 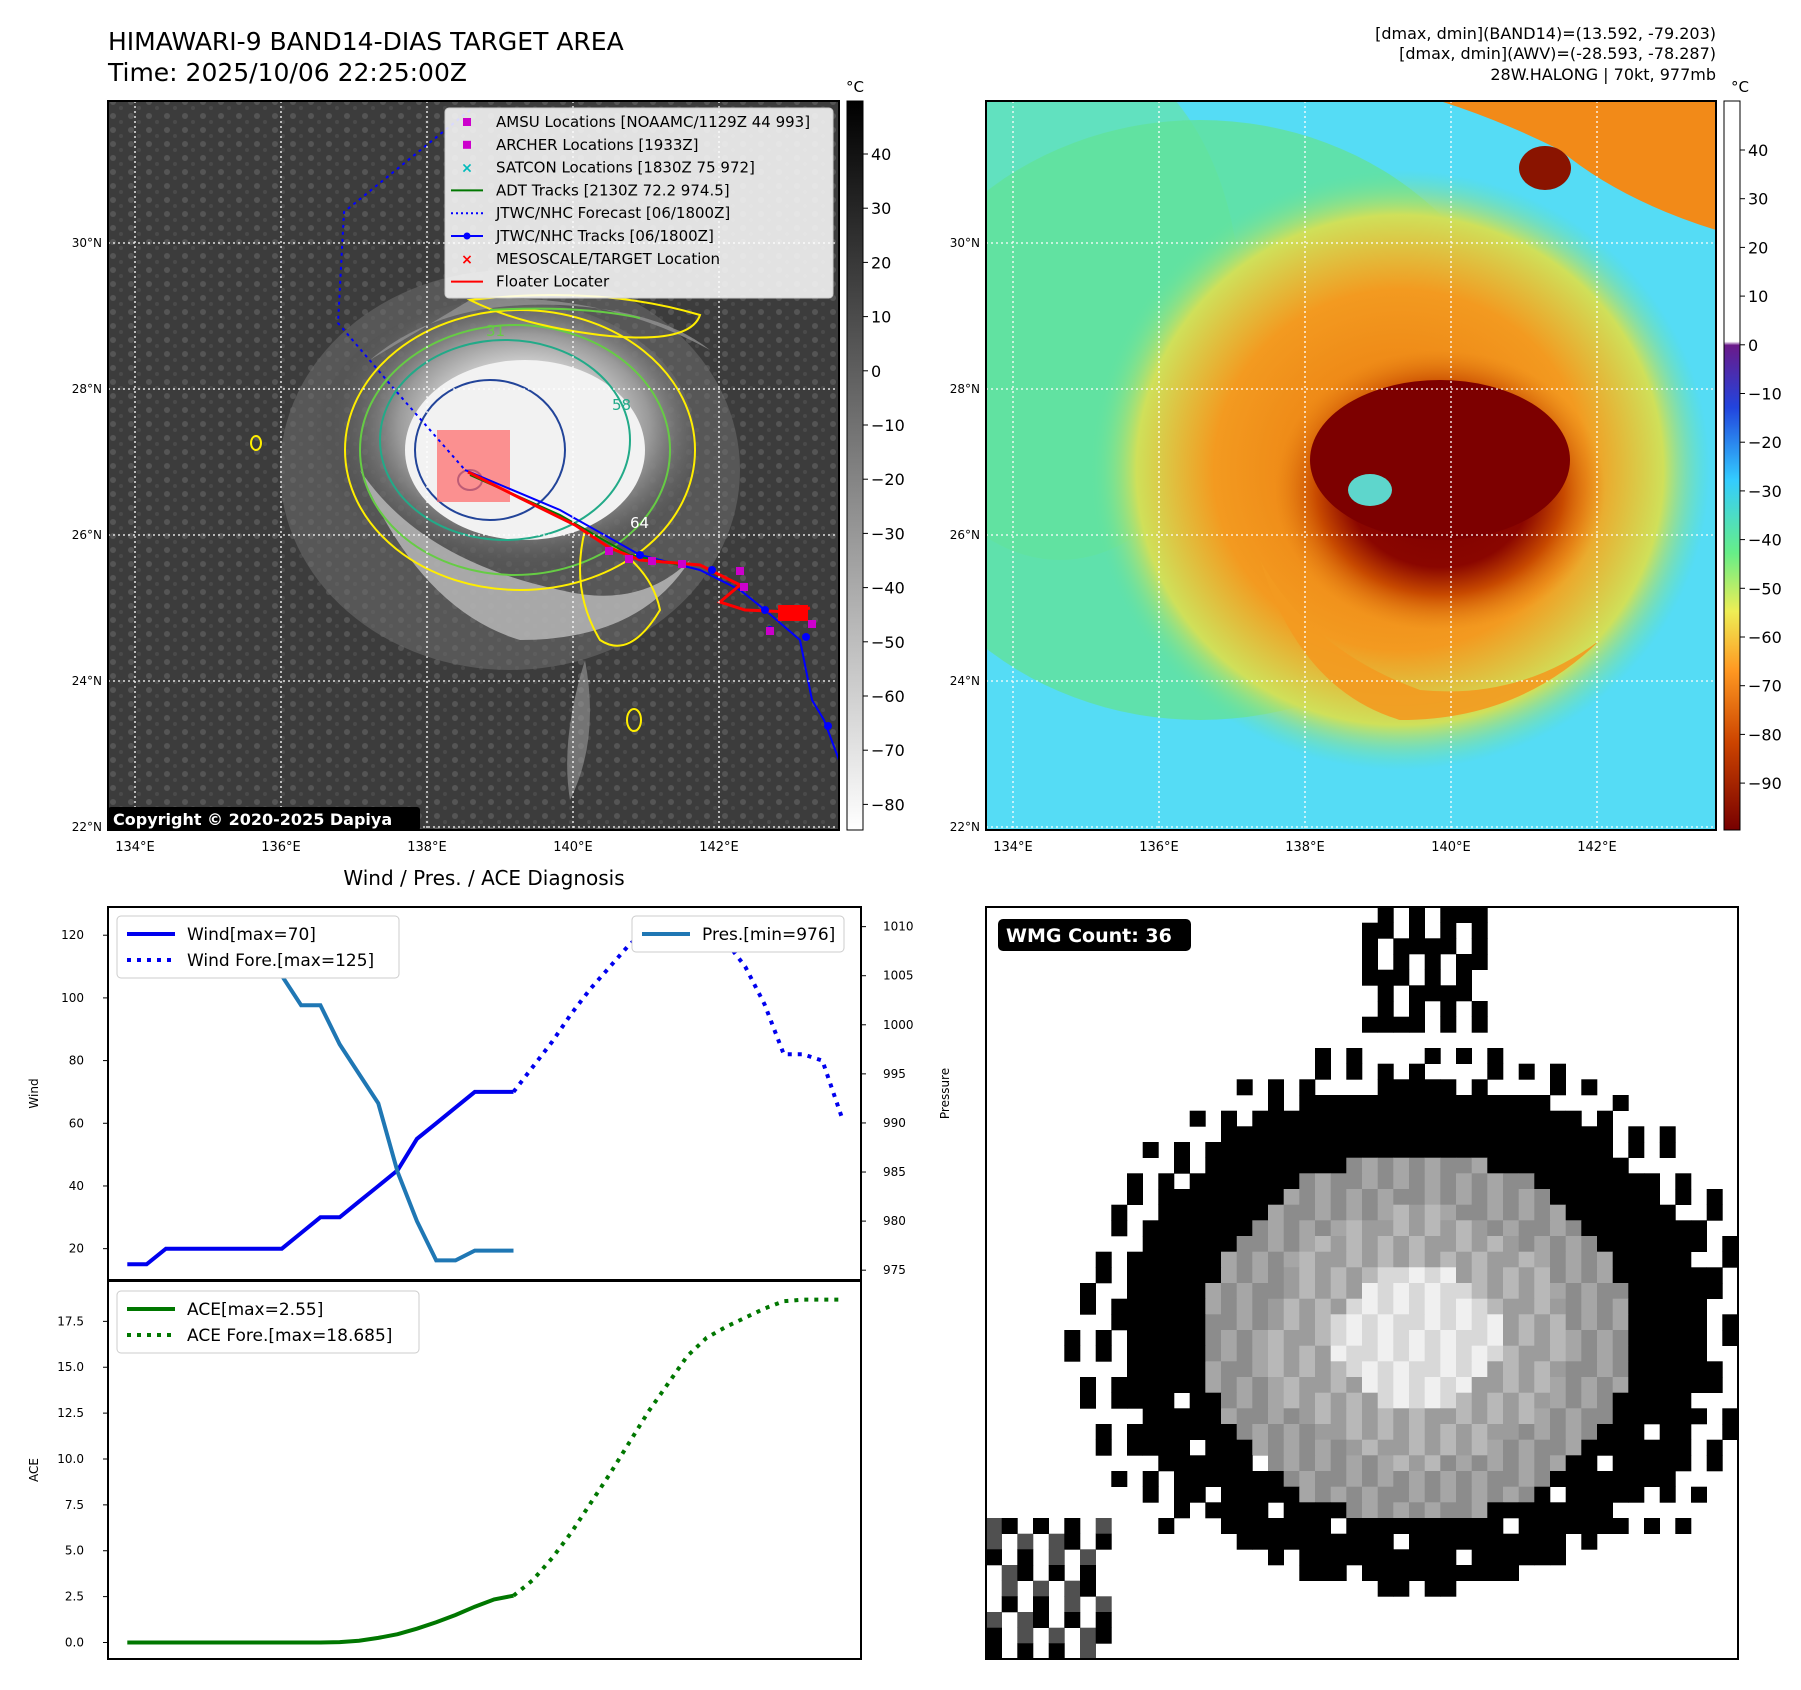 I want to click on chart-legend: Wind[max=70] Wind Fore.[max=125], so click(x=258, y=947).